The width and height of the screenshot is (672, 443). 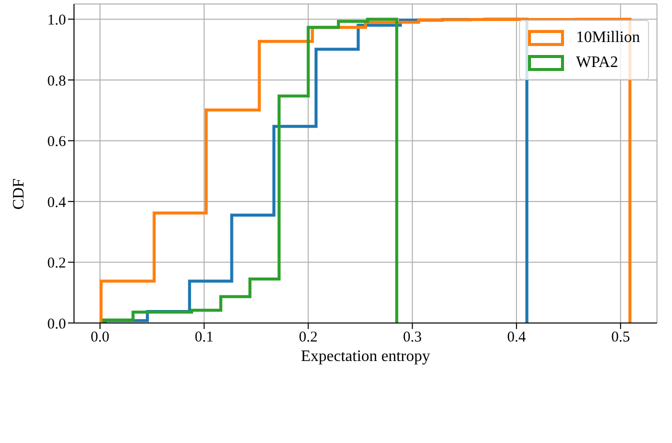 I want to click on legend-label: WPA2, so click(x=597, y=63).